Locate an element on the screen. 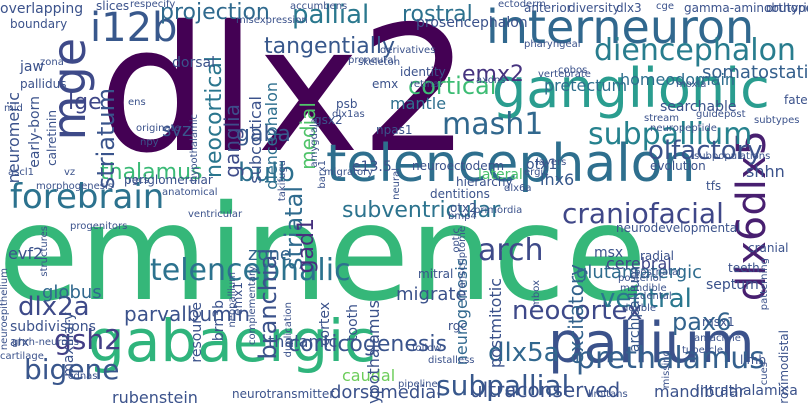  word: neurodevelopmental is located at coordinates (678, 228).